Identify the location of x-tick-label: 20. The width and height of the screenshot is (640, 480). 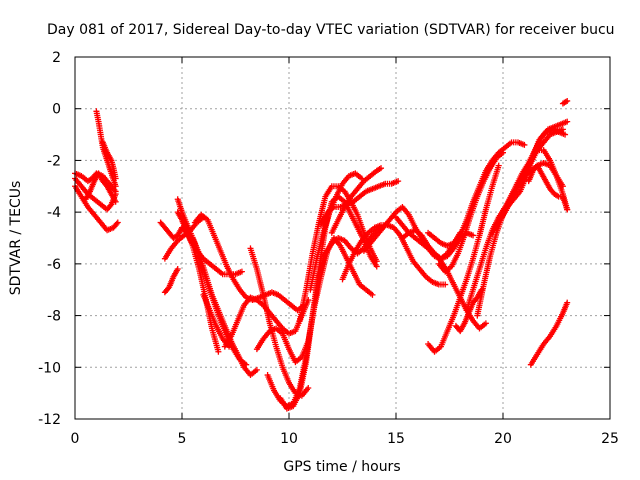
(503, 439).